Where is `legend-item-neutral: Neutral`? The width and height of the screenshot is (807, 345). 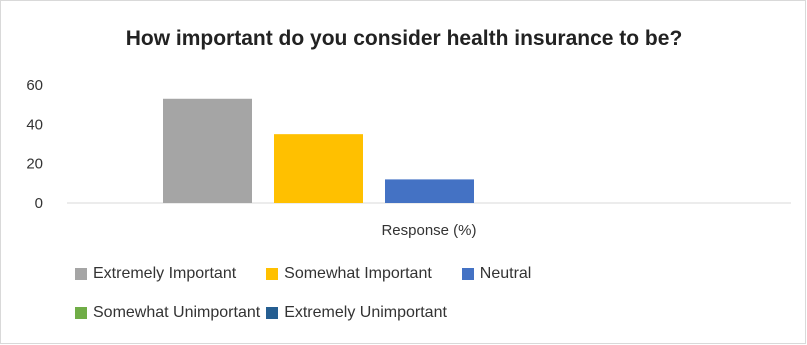
legend-item-neutral: Neutral is located at coordinates (496, 273).